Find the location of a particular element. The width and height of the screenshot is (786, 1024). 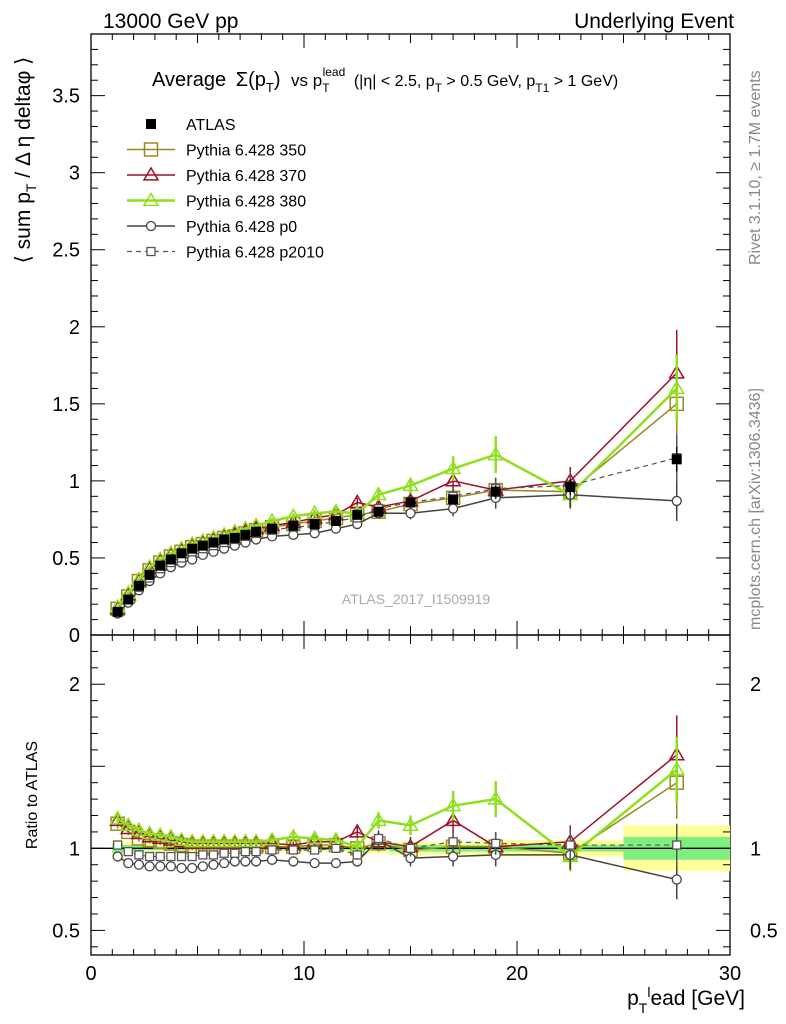

legend-marker-p350 is located at coordinates (151, 149).